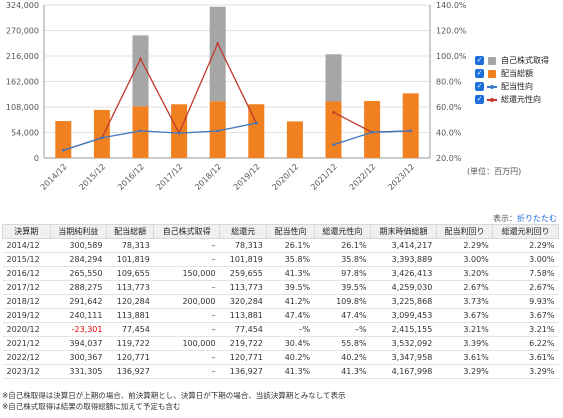  I want to click on x-tick-label: 2023/12, so click(401, 177).